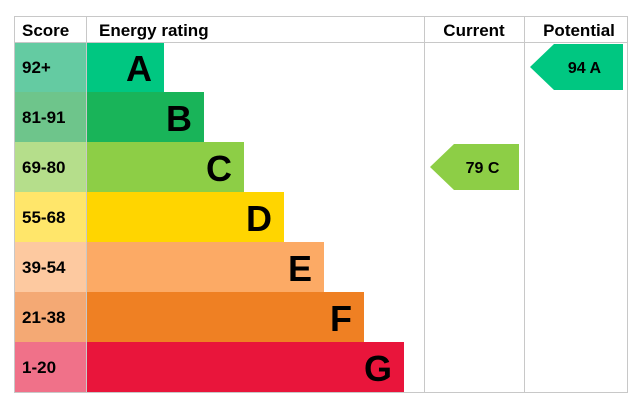  Describe the element at coordinates (179, 118) in the screenshot. I see `band-letter-b: B` at that location.